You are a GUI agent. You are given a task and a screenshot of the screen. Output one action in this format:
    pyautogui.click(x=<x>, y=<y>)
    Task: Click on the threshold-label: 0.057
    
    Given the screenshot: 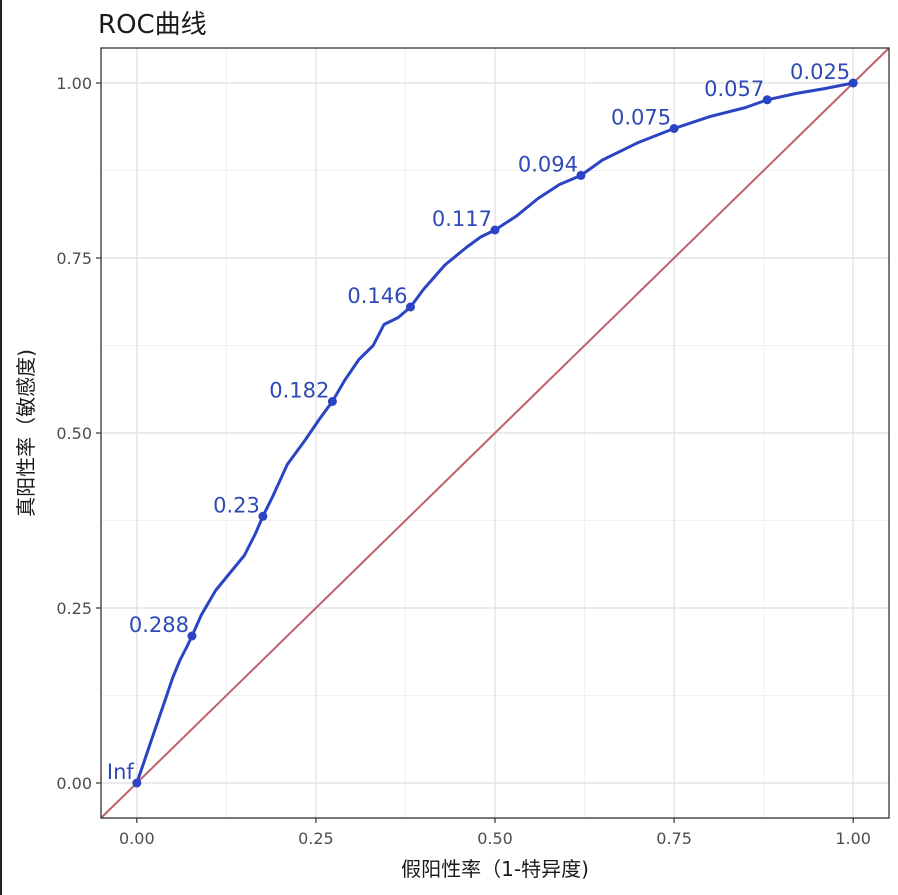 What is the action you would take?
    pyautogui.click(x=734, y=89)
    